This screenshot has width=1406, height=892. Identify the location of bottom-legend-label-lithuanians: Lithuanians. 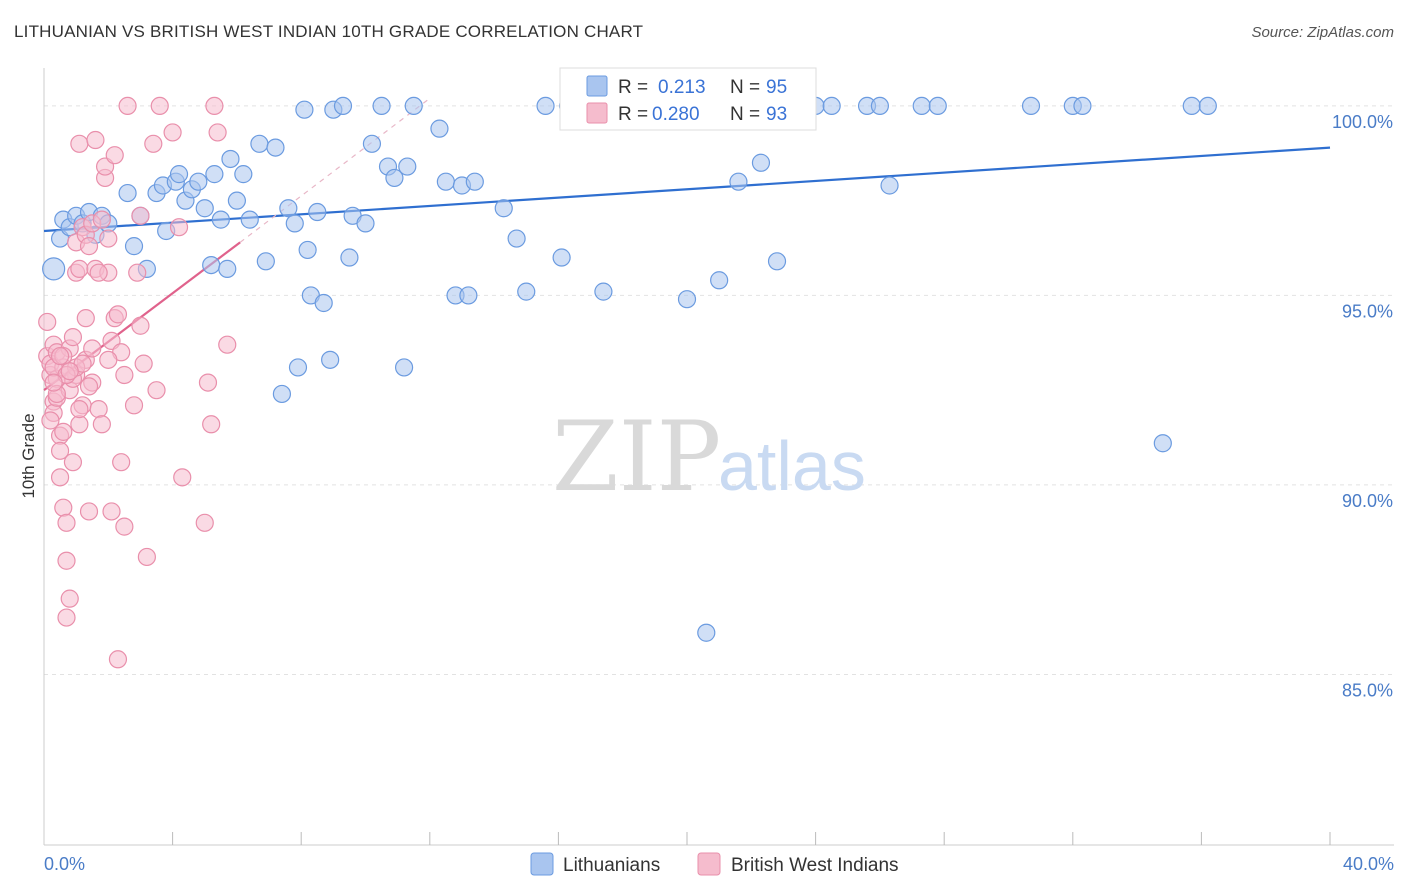
(611, 865).